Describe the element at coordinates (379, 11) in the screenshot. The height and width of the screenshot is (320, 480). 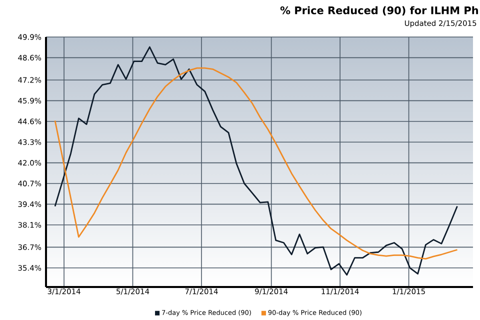
I see `chart-title: % Price Reduced (90) for ILHM Ph` at that location.